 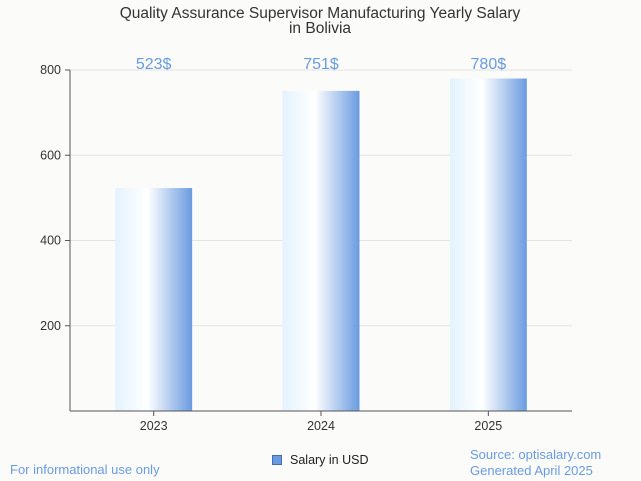 What do you see at coordinates (85, 469) in the screenshot?
I see `informational-note: For informational use only` at bounding box center [85, 469].